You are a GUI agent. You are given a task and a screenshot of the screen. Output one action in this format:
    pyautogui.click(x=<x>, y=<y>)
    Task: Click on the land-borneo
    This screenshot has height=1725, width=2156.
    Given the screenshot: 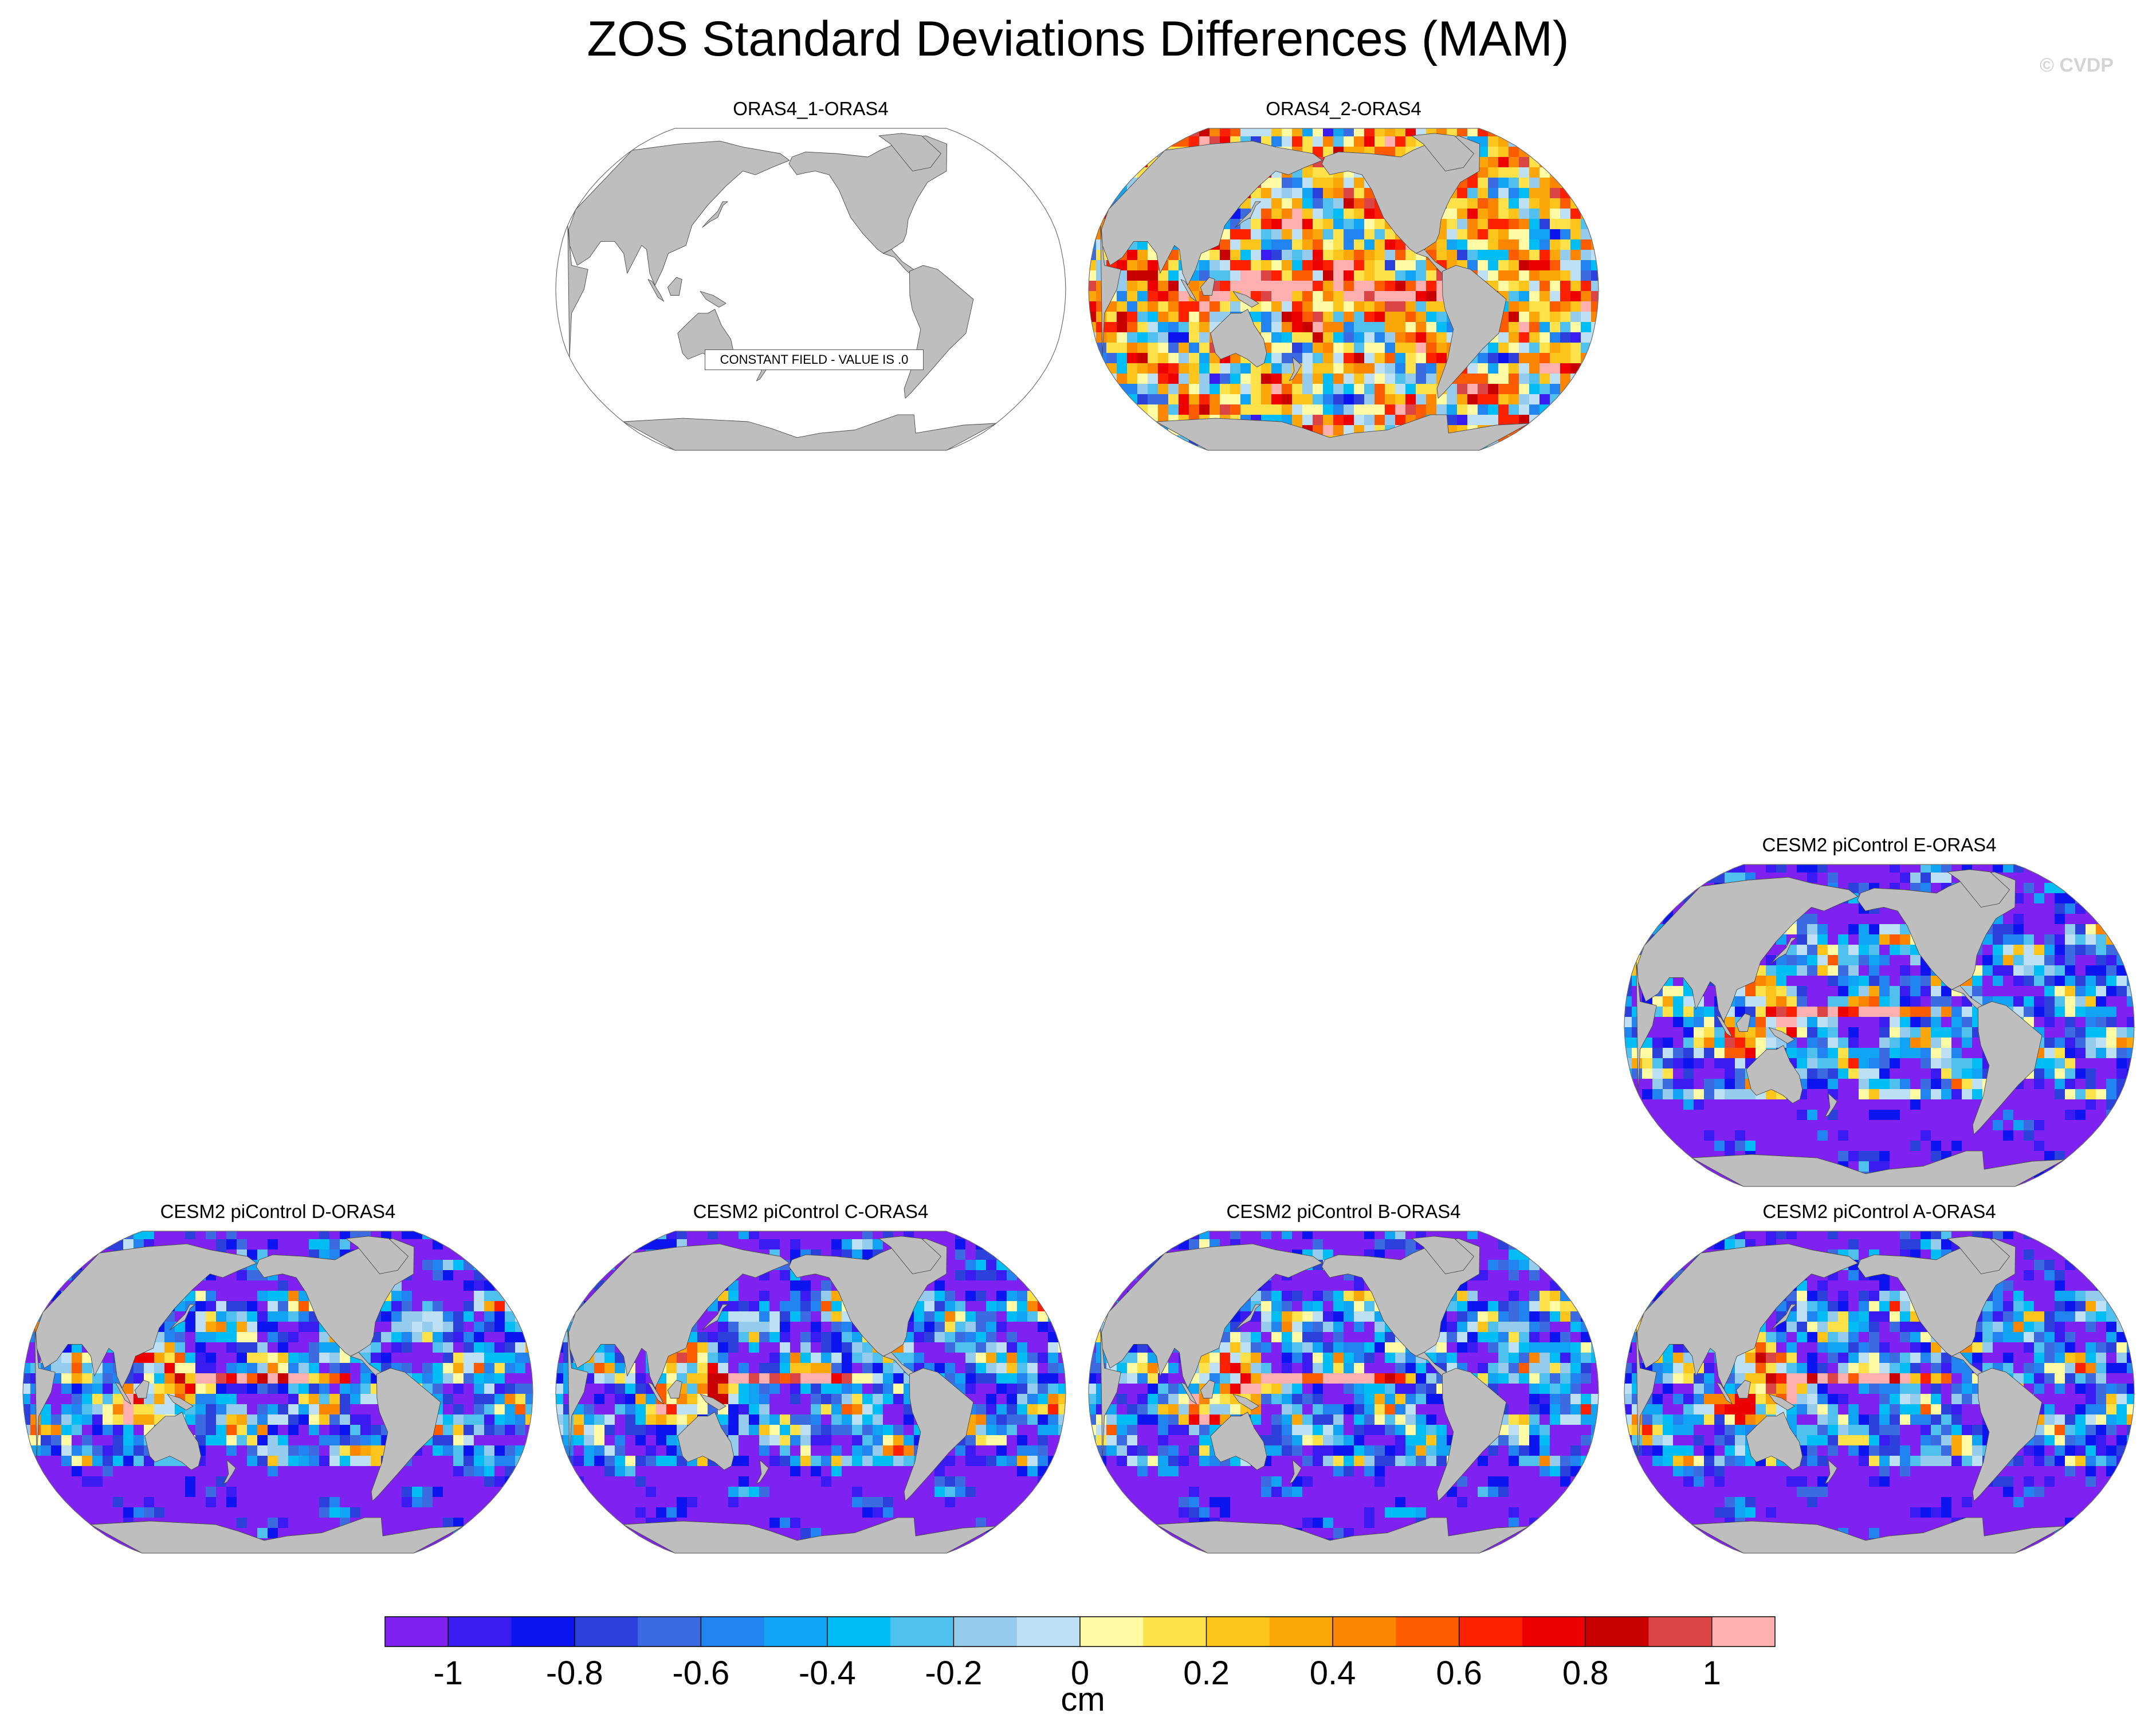 What is the action you would take?
    pyautogui.click(x=674, y=286)
    